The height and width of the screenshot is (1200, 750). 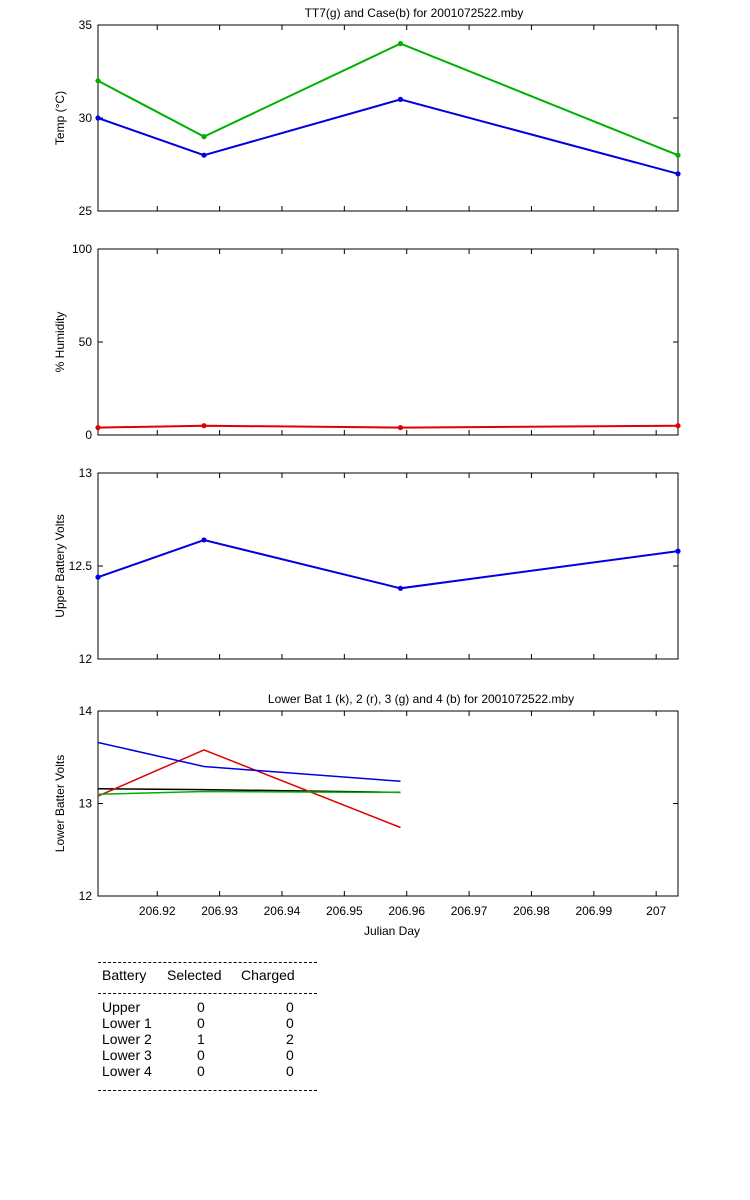 I want to click on chart-1-ytick-label: 25, so click(x=86, y=211).